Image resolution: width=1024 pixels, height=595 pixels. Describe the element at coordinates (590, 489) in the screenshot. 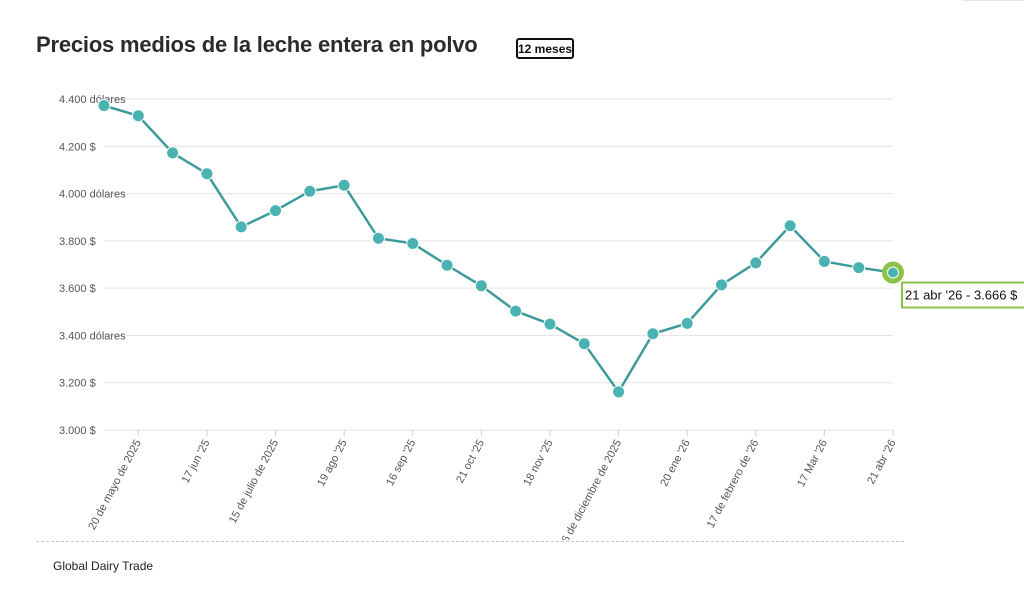

I see `x-tick-label: 16 de diciembre de 2025` at that location.